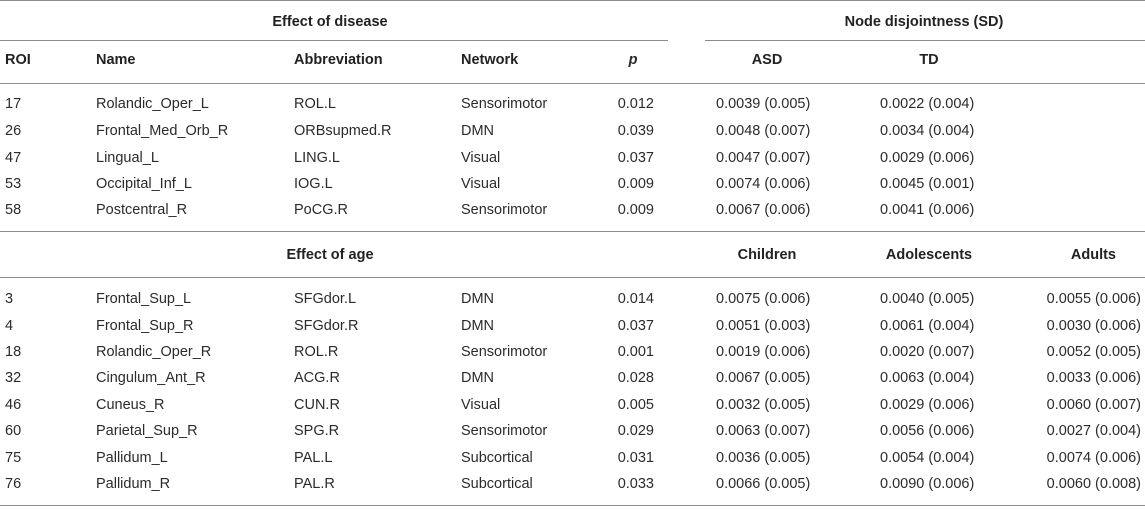 The width and height of the screenshot is (1145, 509). What do you see at coordinates (572, 83) in the screenshot?
I see `header-rule` at bounding box center [572, 83].